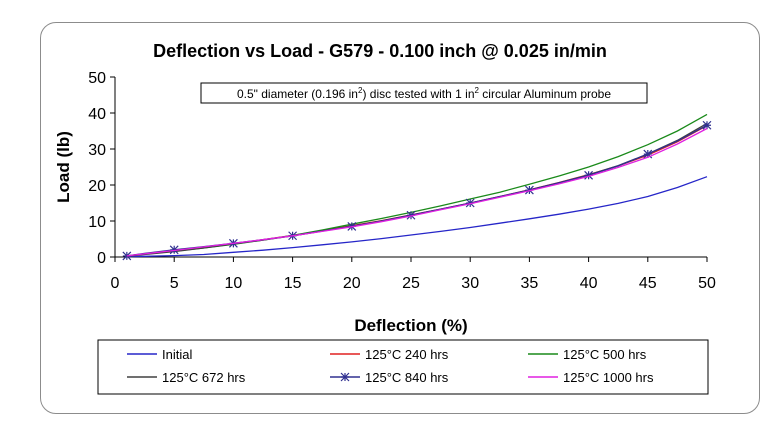 The height and width of the screenshot is (425, 764). What do you see at coordinates (418, 94) in the screenshot?
I see `annotation-text-part: ) disc tested with 1 in` at bounding box center [418, 94].